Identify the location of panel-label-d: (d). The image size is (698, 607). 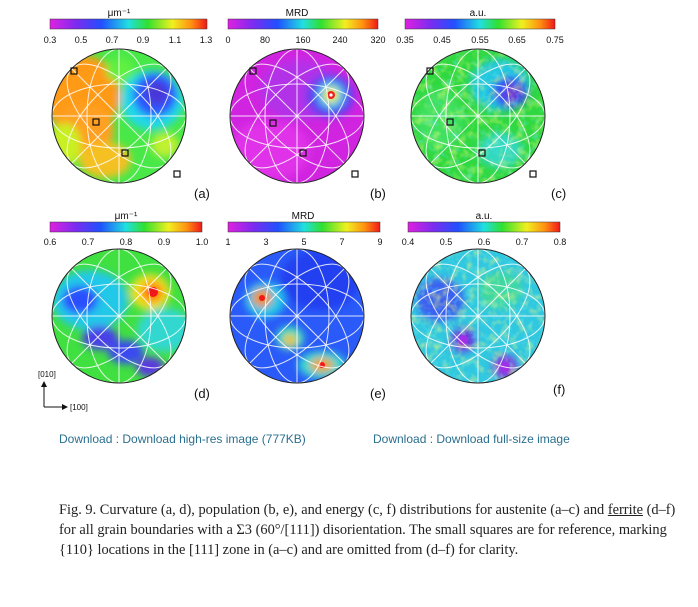
(202, 393).